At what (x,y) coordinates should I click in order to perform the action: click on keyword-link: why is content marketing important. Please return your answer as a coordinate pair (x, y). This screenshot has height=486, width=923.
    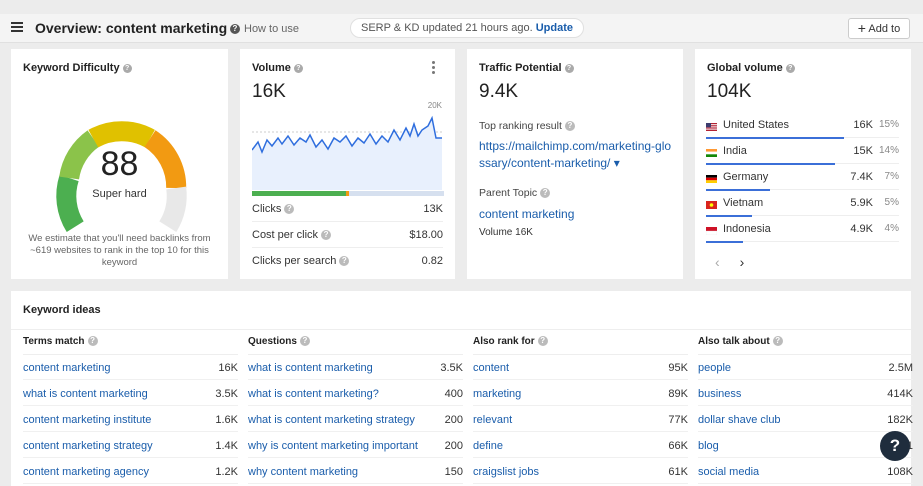
    Looking at the image, I should click on (333, 446).